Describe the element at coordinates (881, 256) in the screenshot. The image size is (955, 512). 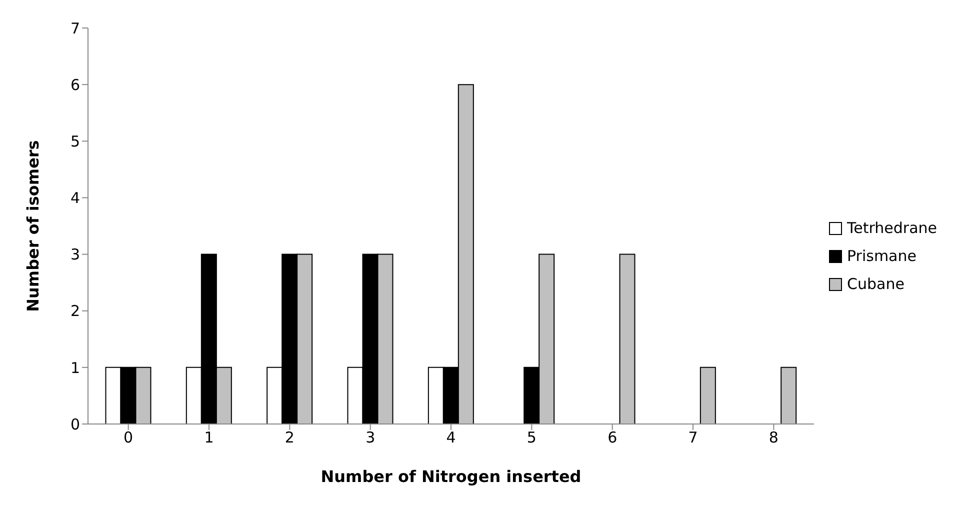
I see `legend-label: Prismane` at that location.